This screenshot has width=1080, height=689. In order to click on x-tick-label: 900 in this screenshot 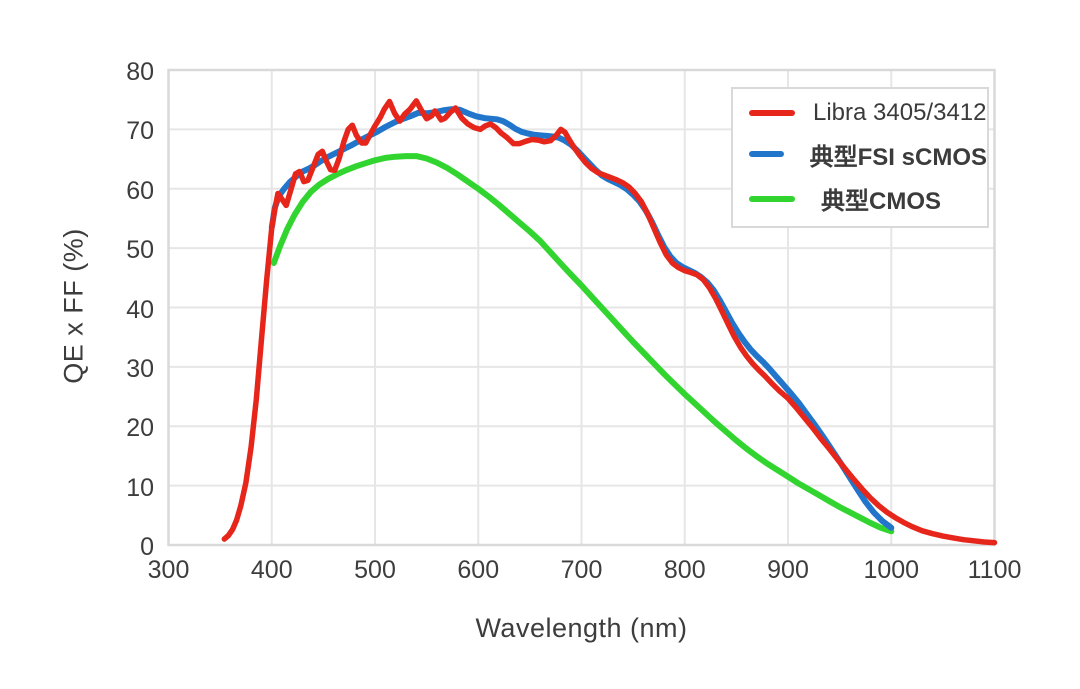, I will do `click(788, 570)`.